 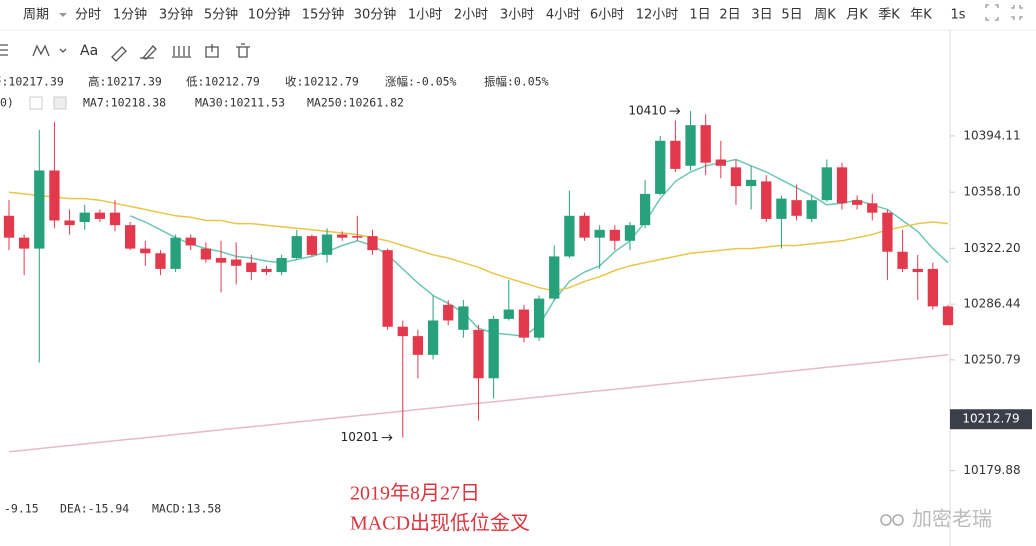 What do you see at coordinates (89, 51) in the screenshot?
I see `text-tool: Aa` at bounding box center [89, 51].